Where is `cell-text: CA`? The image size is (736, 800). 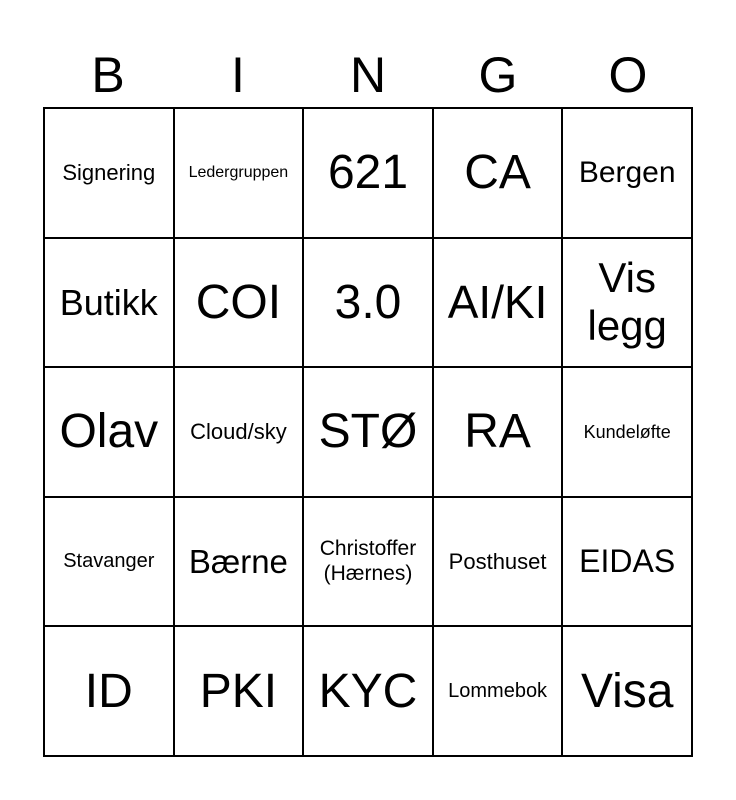
cell-text: CA is located at coordinates (497, 173).